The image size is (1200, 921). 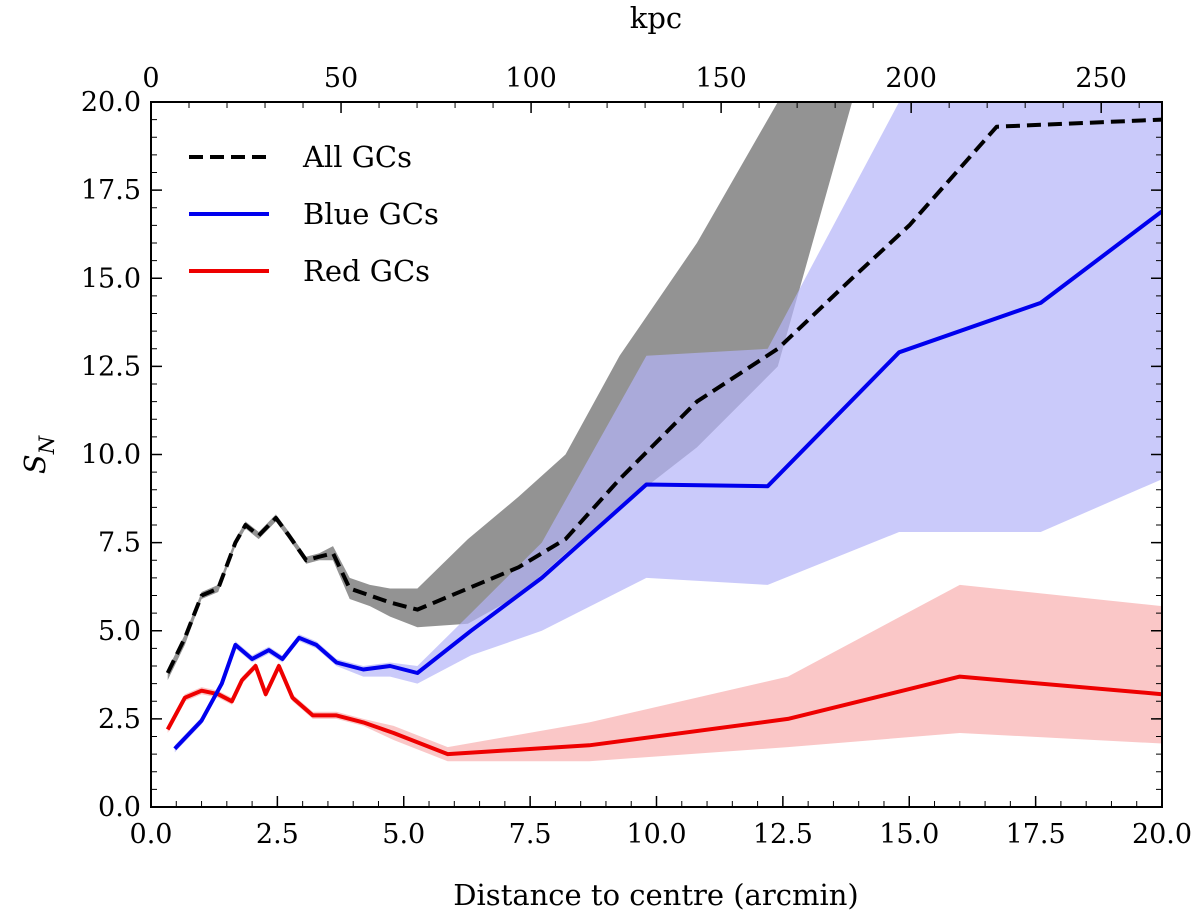 What do you see at coordinates (119, 631) in the screenshot?
I see `y-tick-label: 5.0` at bounding box center [119, 631].